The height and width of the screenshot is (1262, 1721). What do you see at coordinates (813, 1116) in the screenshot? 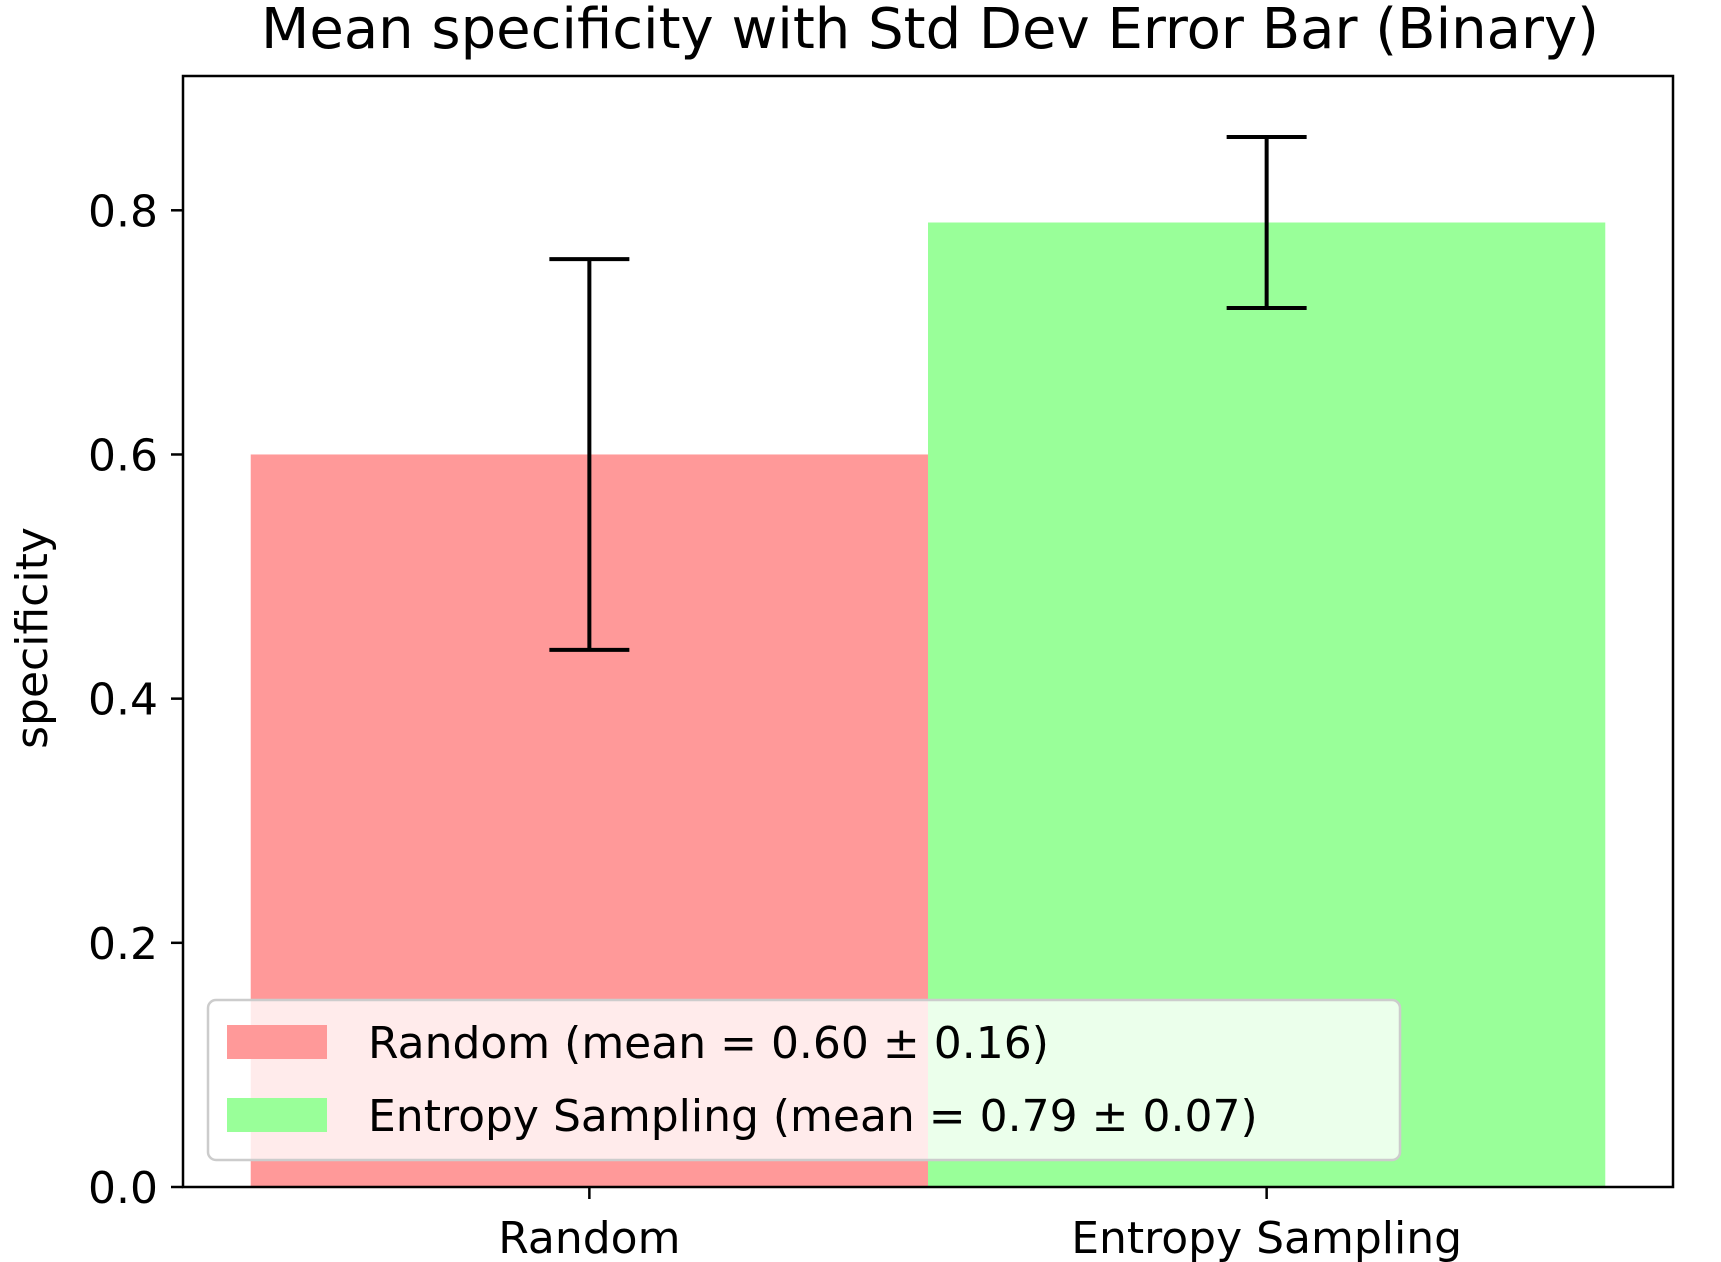
I see `legend-label: Entropy Sampling (mean = 0.79 ± 0.07)` at bounding box center [813, 1116].